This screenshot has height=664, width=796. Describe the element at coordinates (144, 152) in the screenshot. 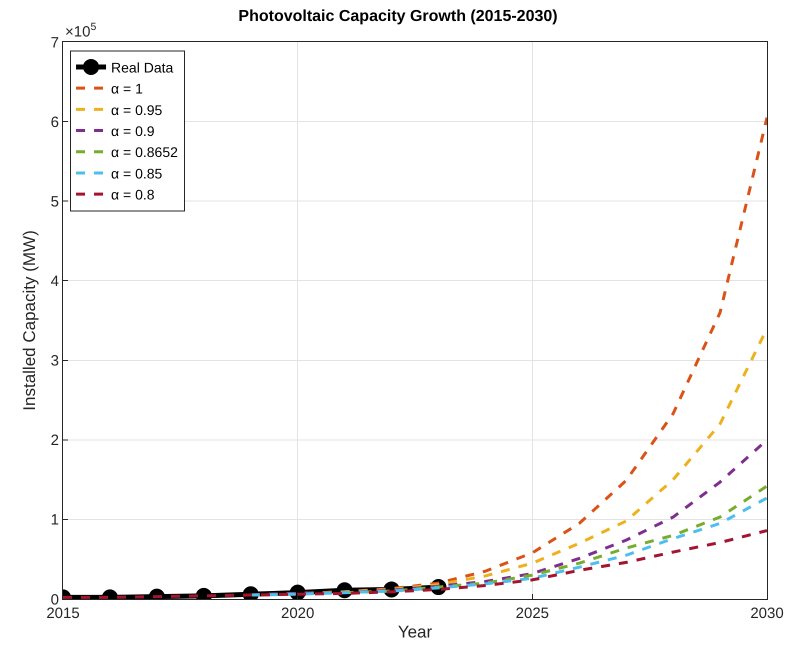

I see `legend-label: α = 0.8652` at that location.